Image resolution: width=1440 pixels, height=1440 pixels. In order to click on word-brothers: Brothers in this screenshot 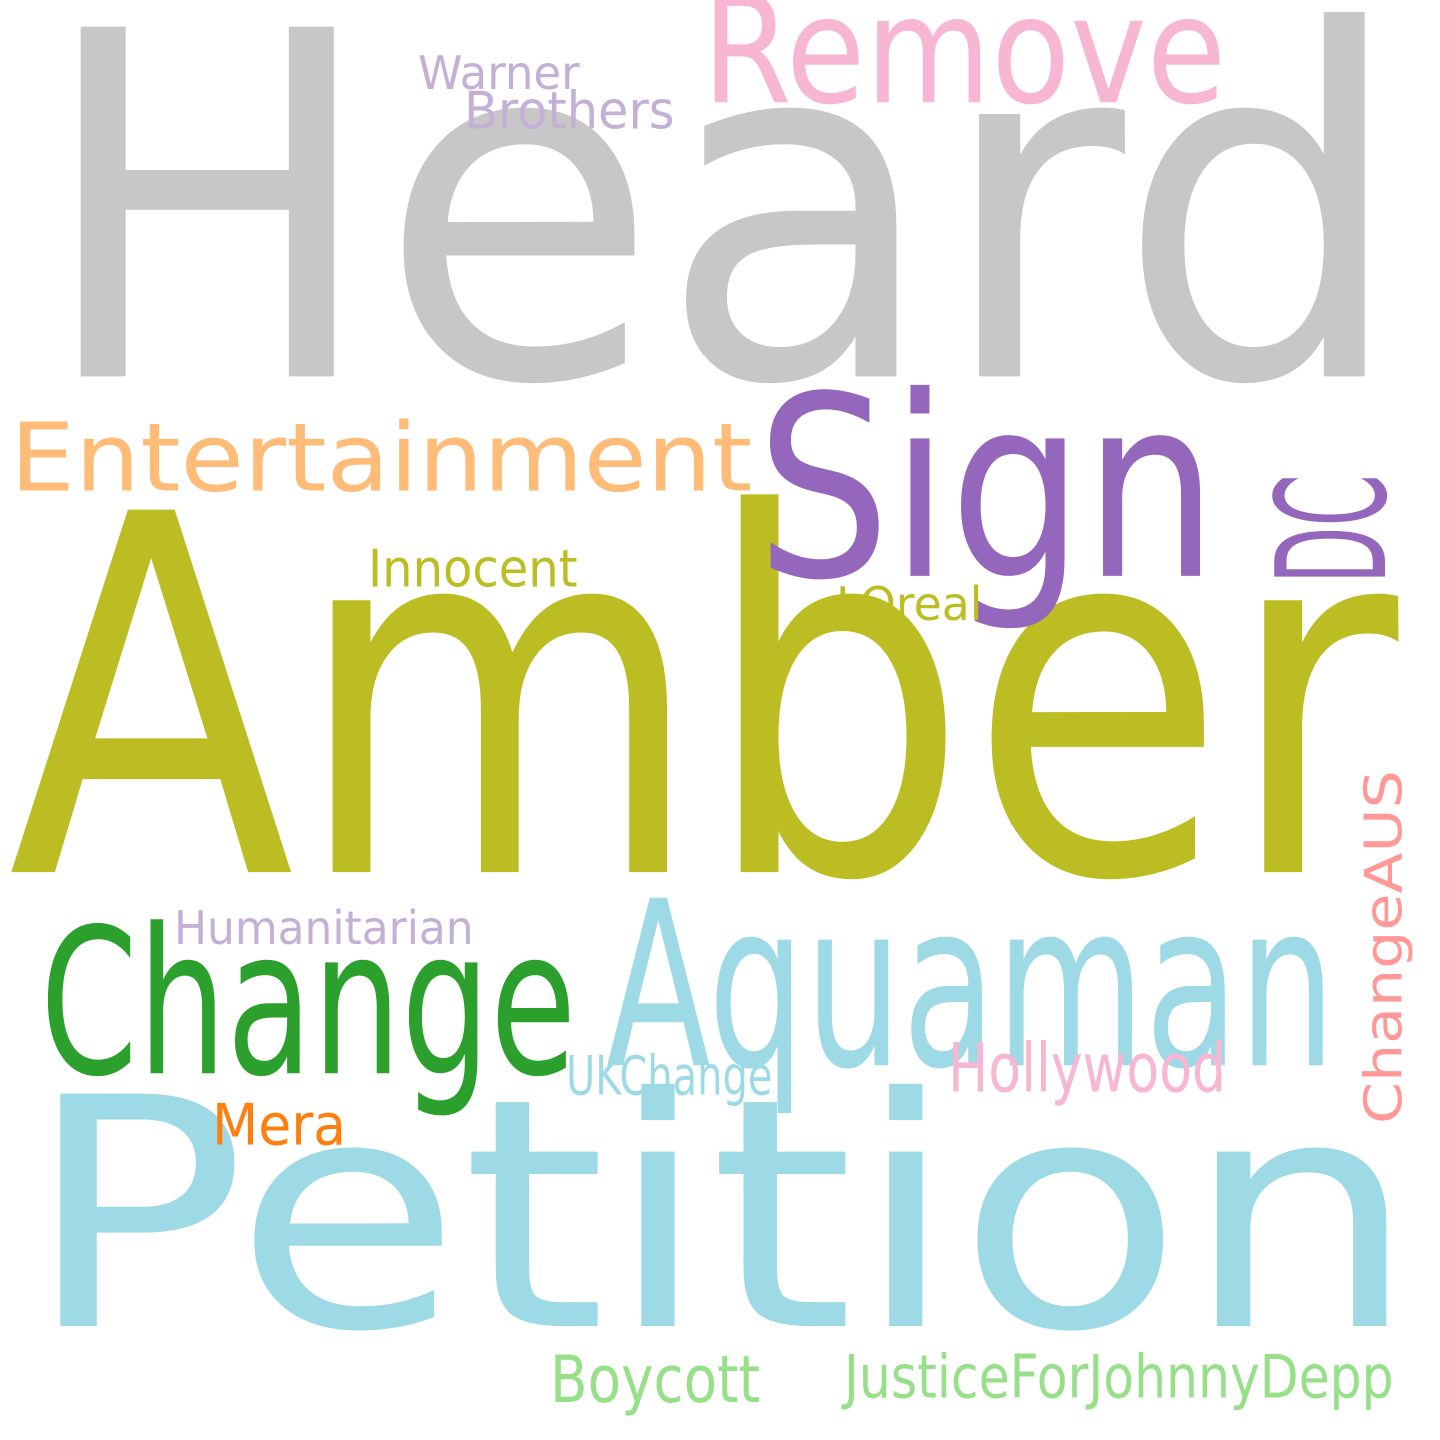, I will do `click(569, 112)`.